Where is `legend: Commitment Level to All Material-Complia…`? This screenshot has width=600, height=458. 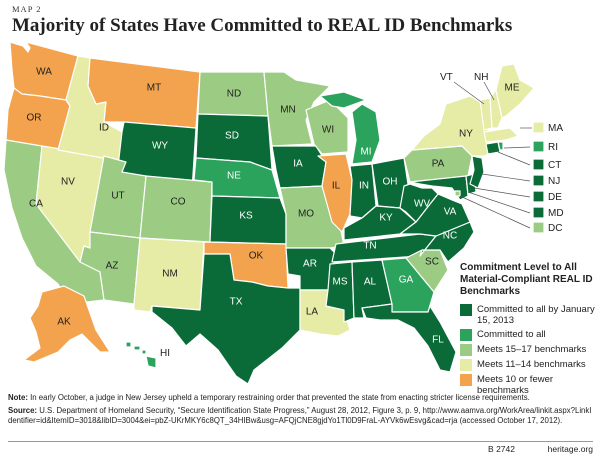 legend: Commitment Level to All Material-Complia… is located at coordinates (527, 330).